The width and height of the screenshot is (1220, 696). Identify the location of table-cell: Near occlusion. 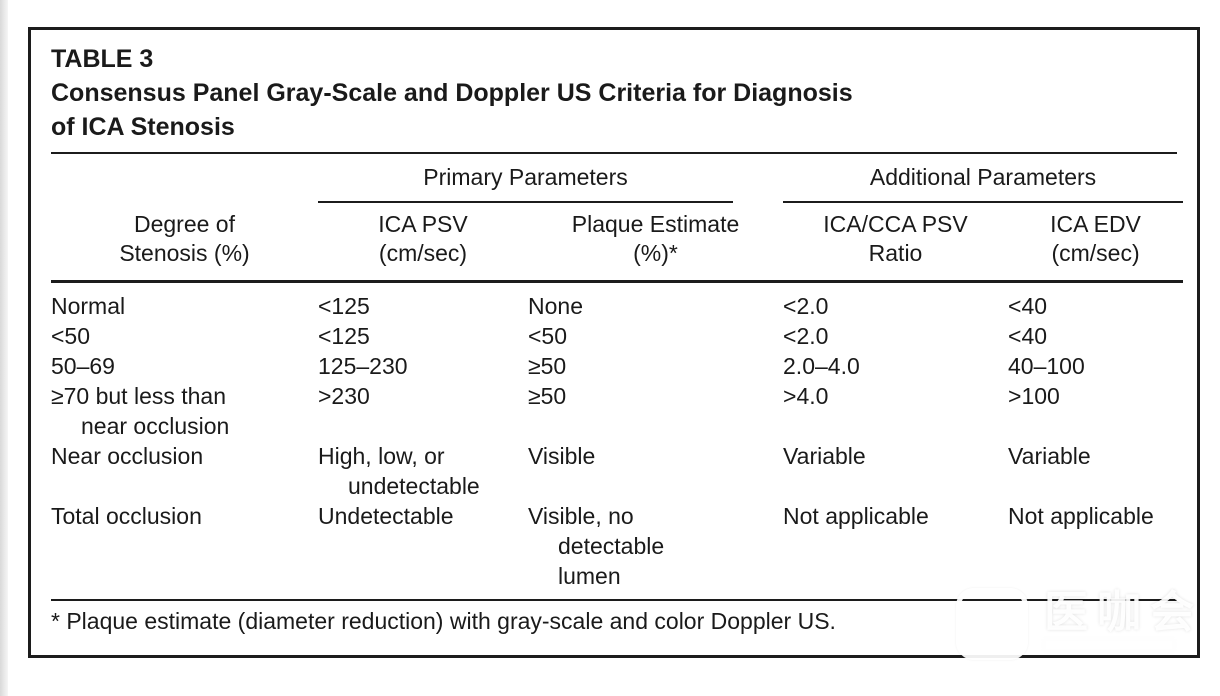
(127, 456).